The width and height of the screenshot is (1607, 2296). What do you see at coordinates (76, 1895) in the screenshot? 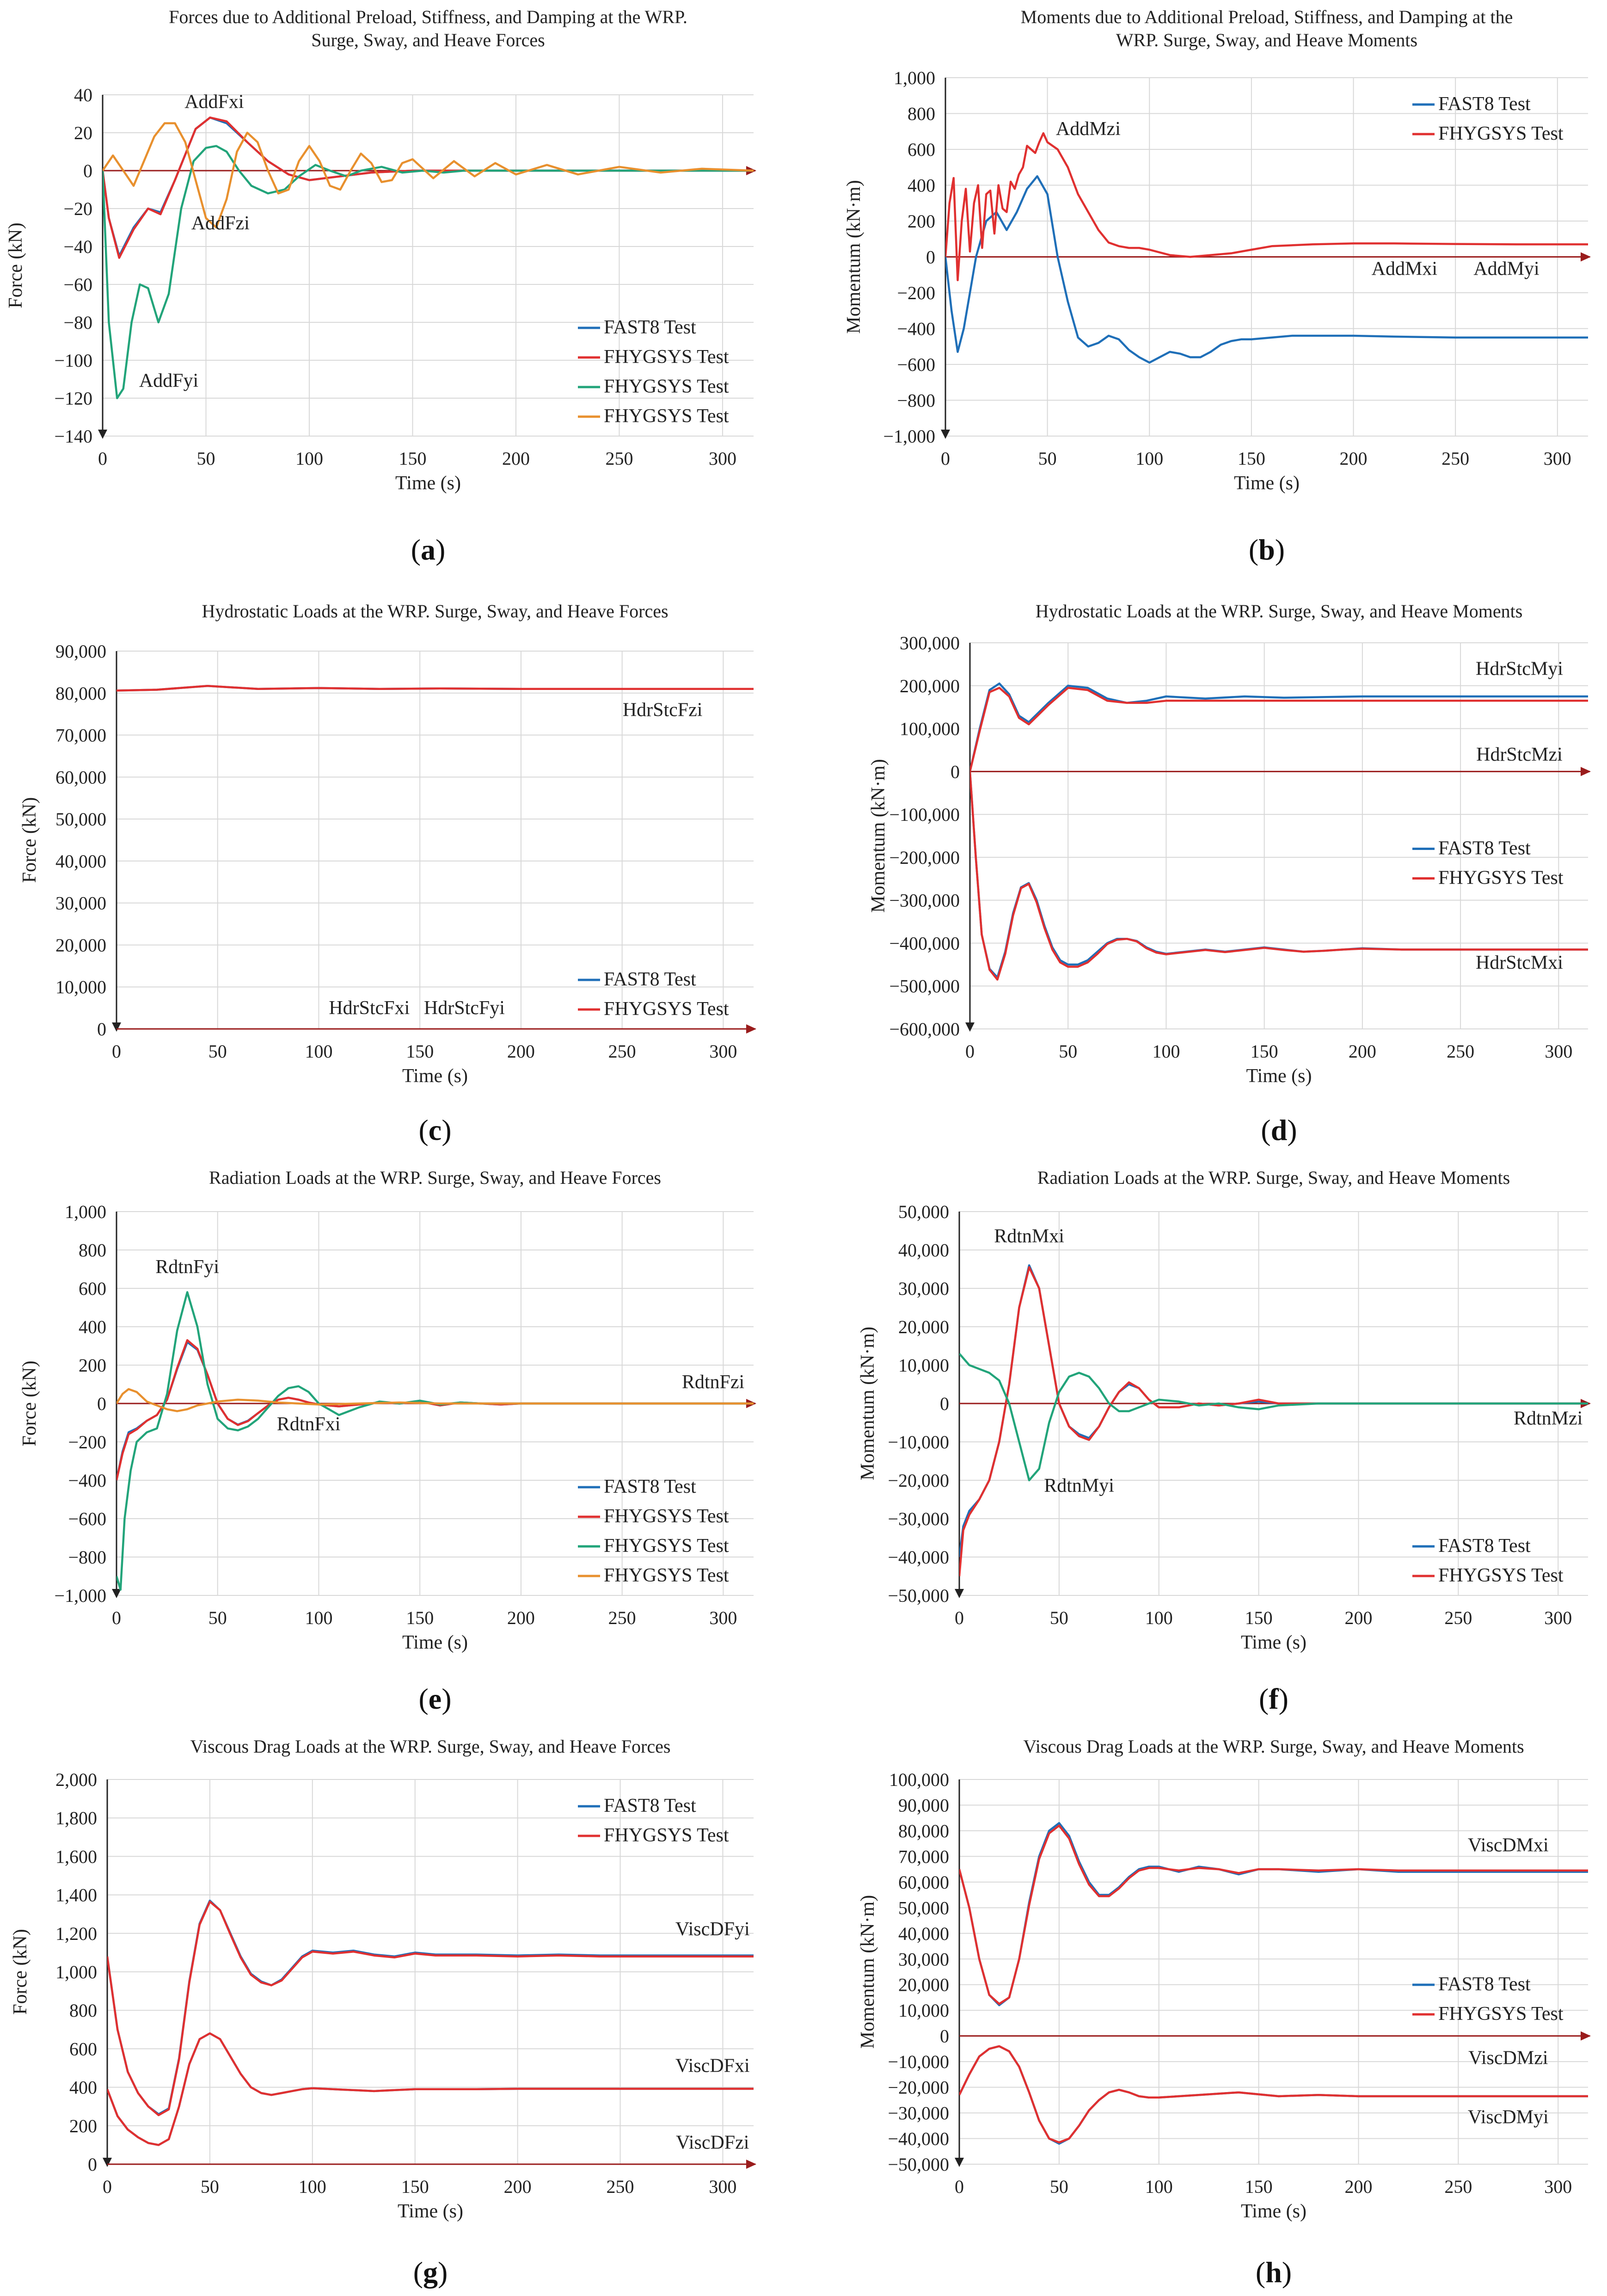
I see `y-tick-label: 1,400` at bounding box center [76, 1895].